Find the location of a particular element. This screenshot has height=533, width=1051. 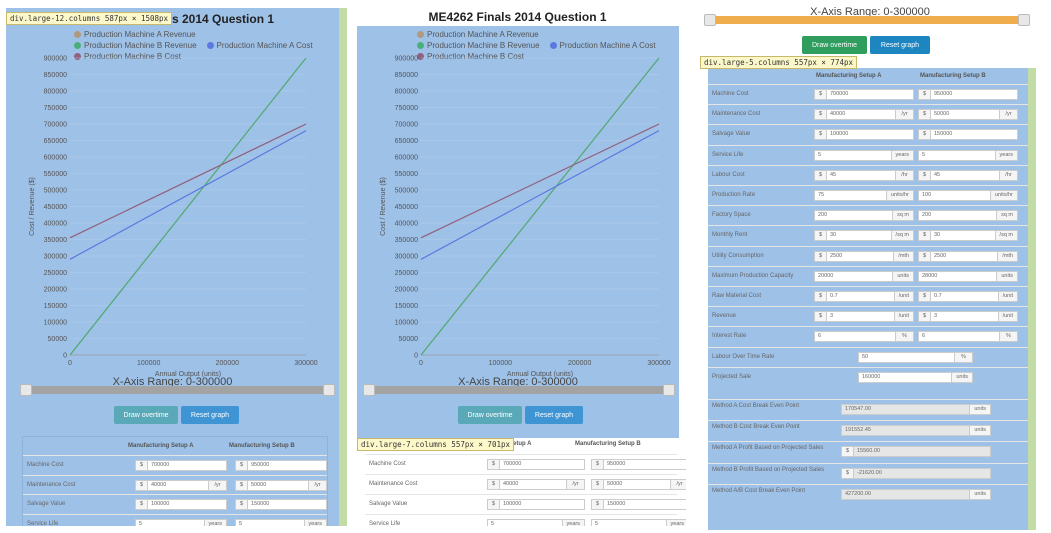

shared-input: 160000 units is located at coordinates (915, 377).